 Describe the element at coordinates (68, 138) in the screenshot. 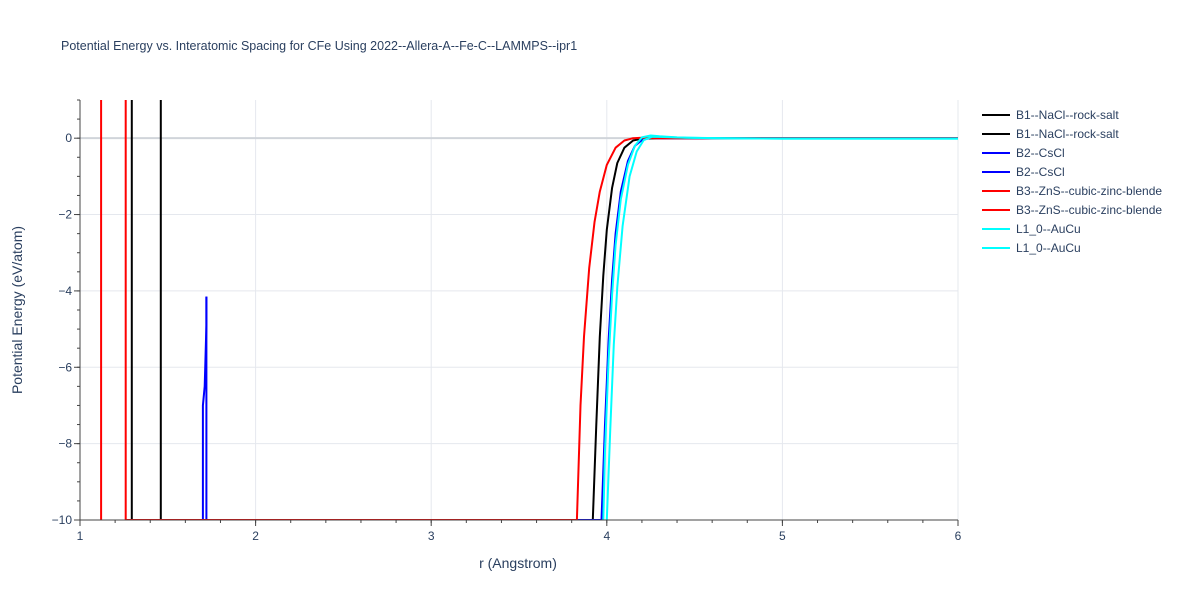

I see `y-tick-label: 0` at that location.